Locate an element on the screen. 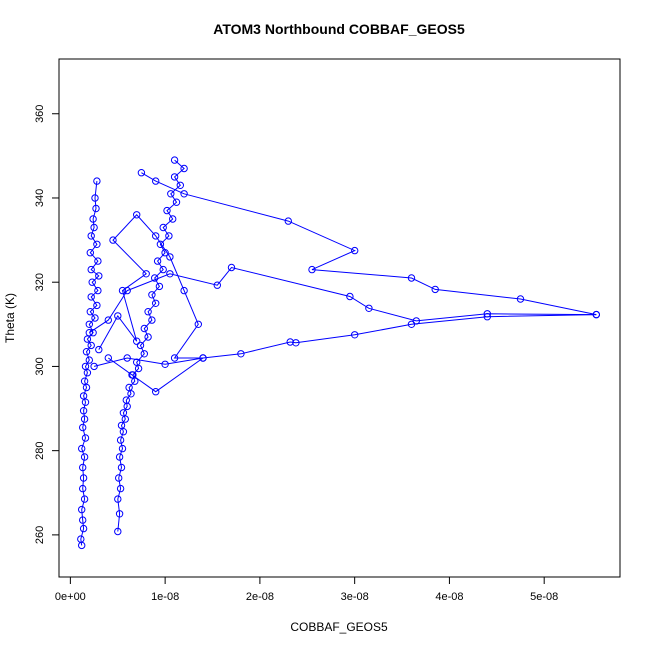  x-tick-label: 5e-08 is located at coordinates (544, 597).